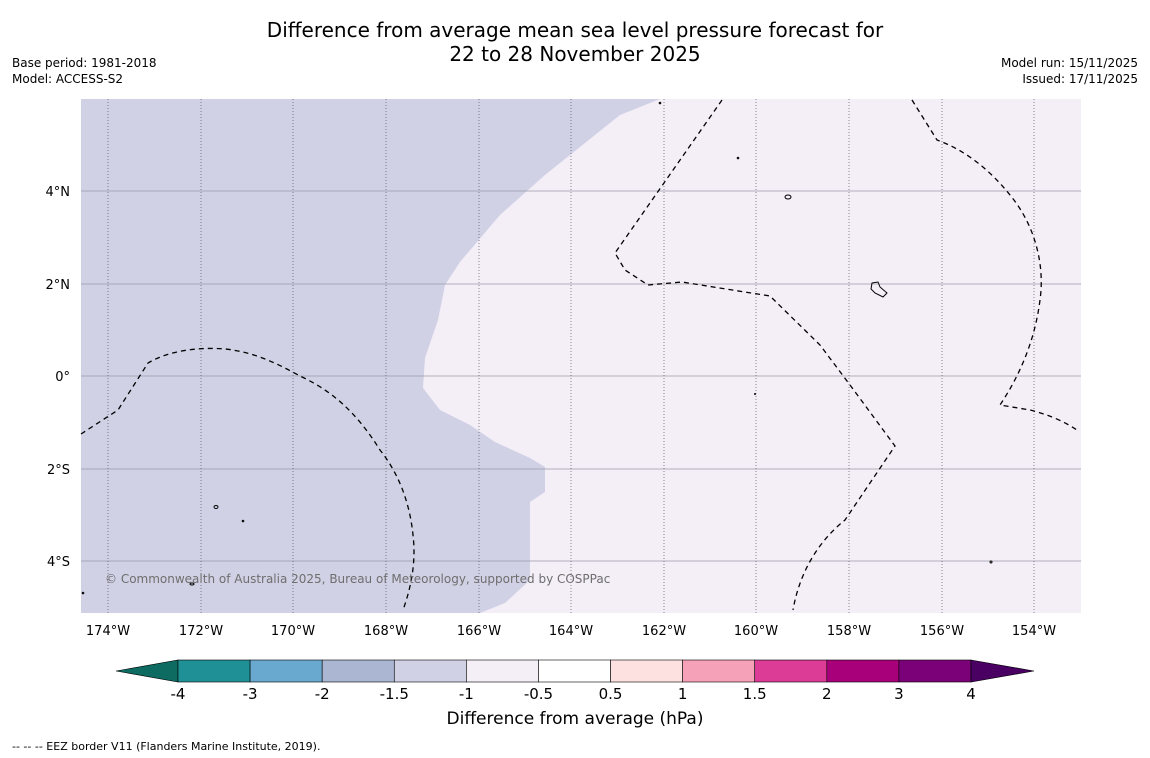 This screenshot has width=1150, height=758. What do you see at coordinates (849, 631) in the screenshot?
I see `lon-label: 158°W` at bounding box center [849, 631].